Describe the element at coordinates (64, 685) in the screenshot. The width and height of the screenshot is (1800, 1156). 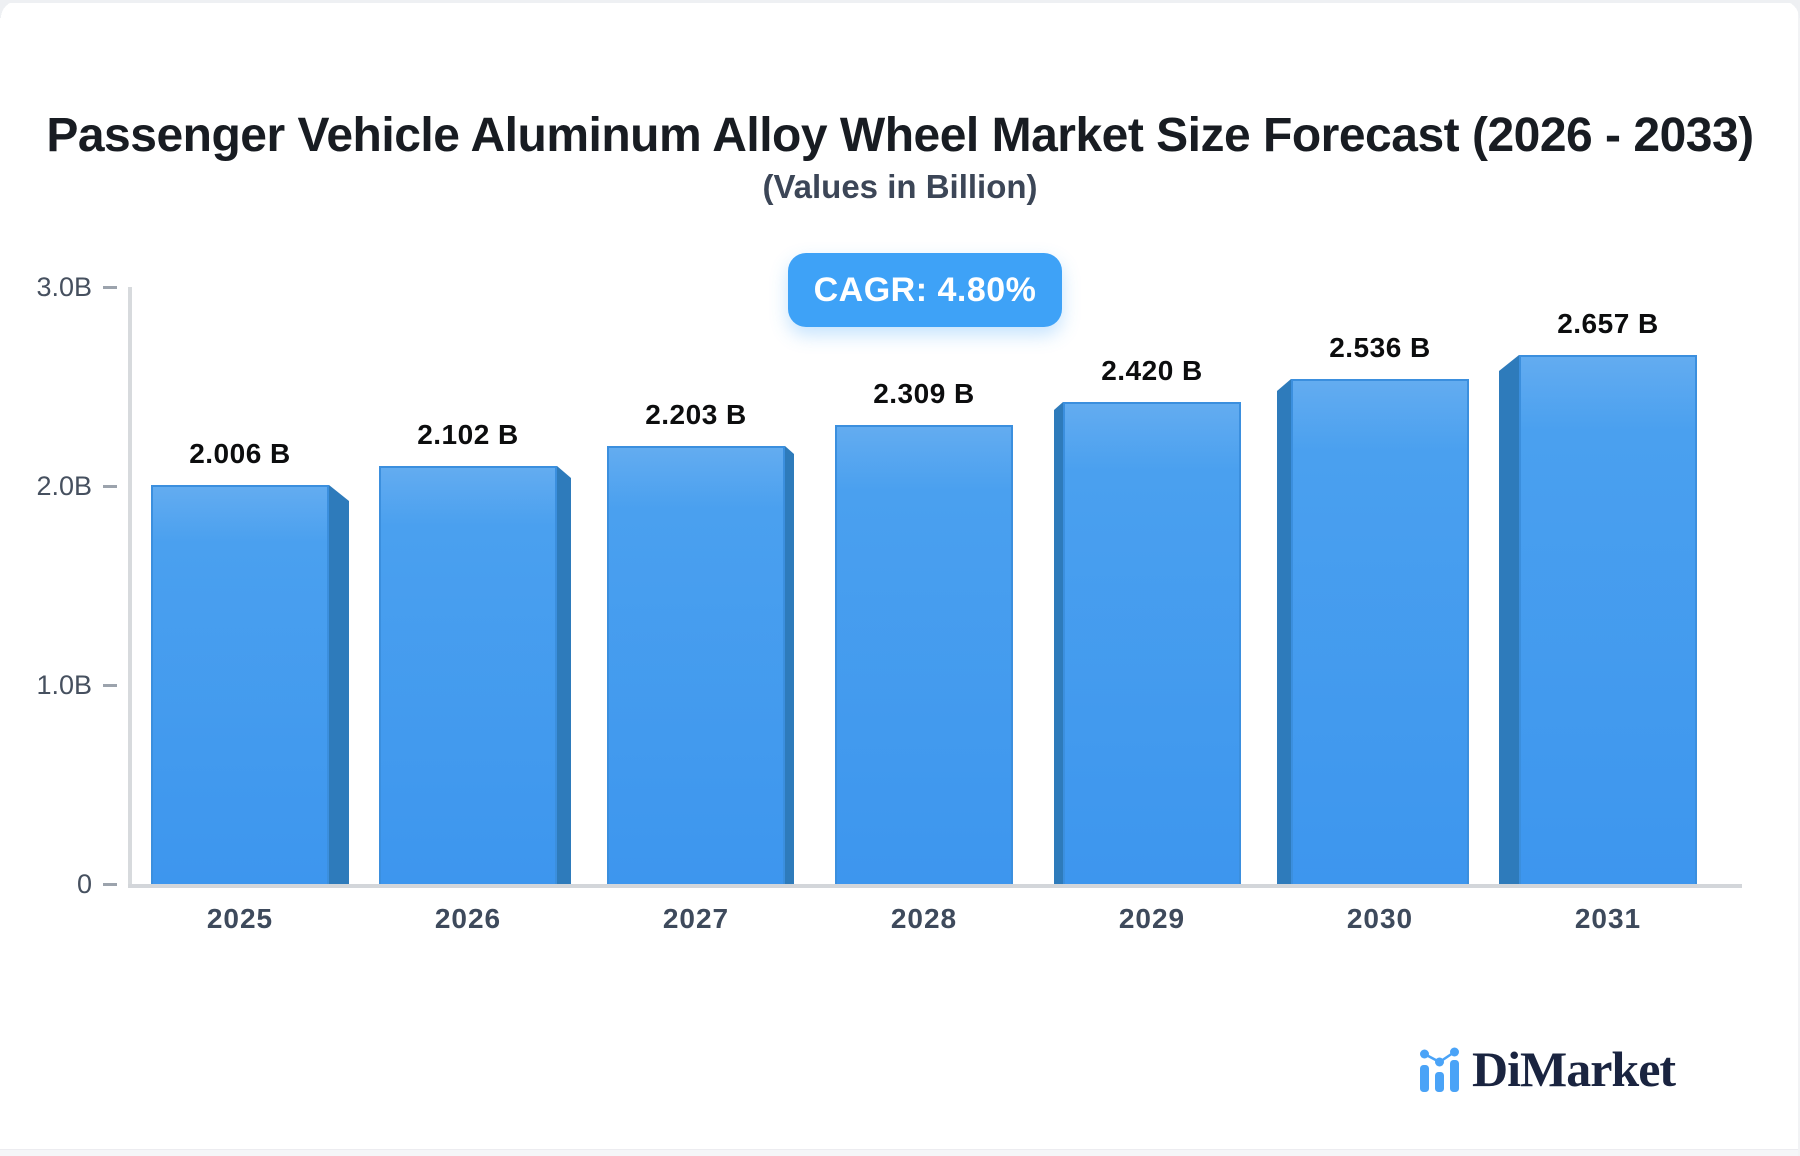
I see `y-tick-label: 1.0B` at that location.